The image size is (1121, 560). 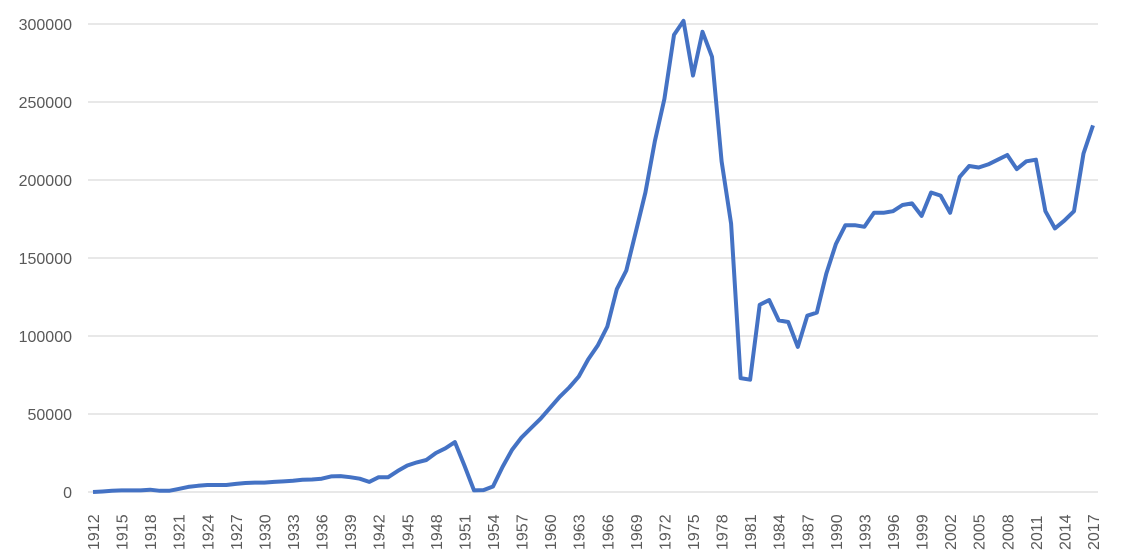 I want to click on y-tick-label: 50000, so click(x=50, y=415).